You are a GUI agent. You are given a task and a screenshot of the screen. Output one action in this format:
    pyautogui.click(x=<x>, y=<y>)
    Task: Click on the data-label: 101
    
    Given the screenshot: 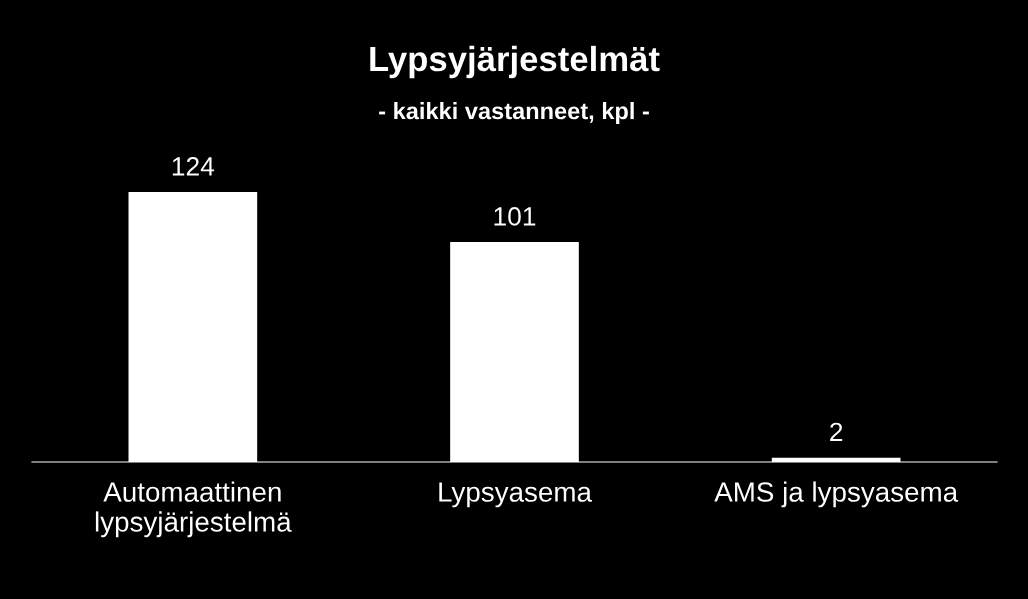 What is the action you would take?
    pyautogui.click(x=515, y=216)
    